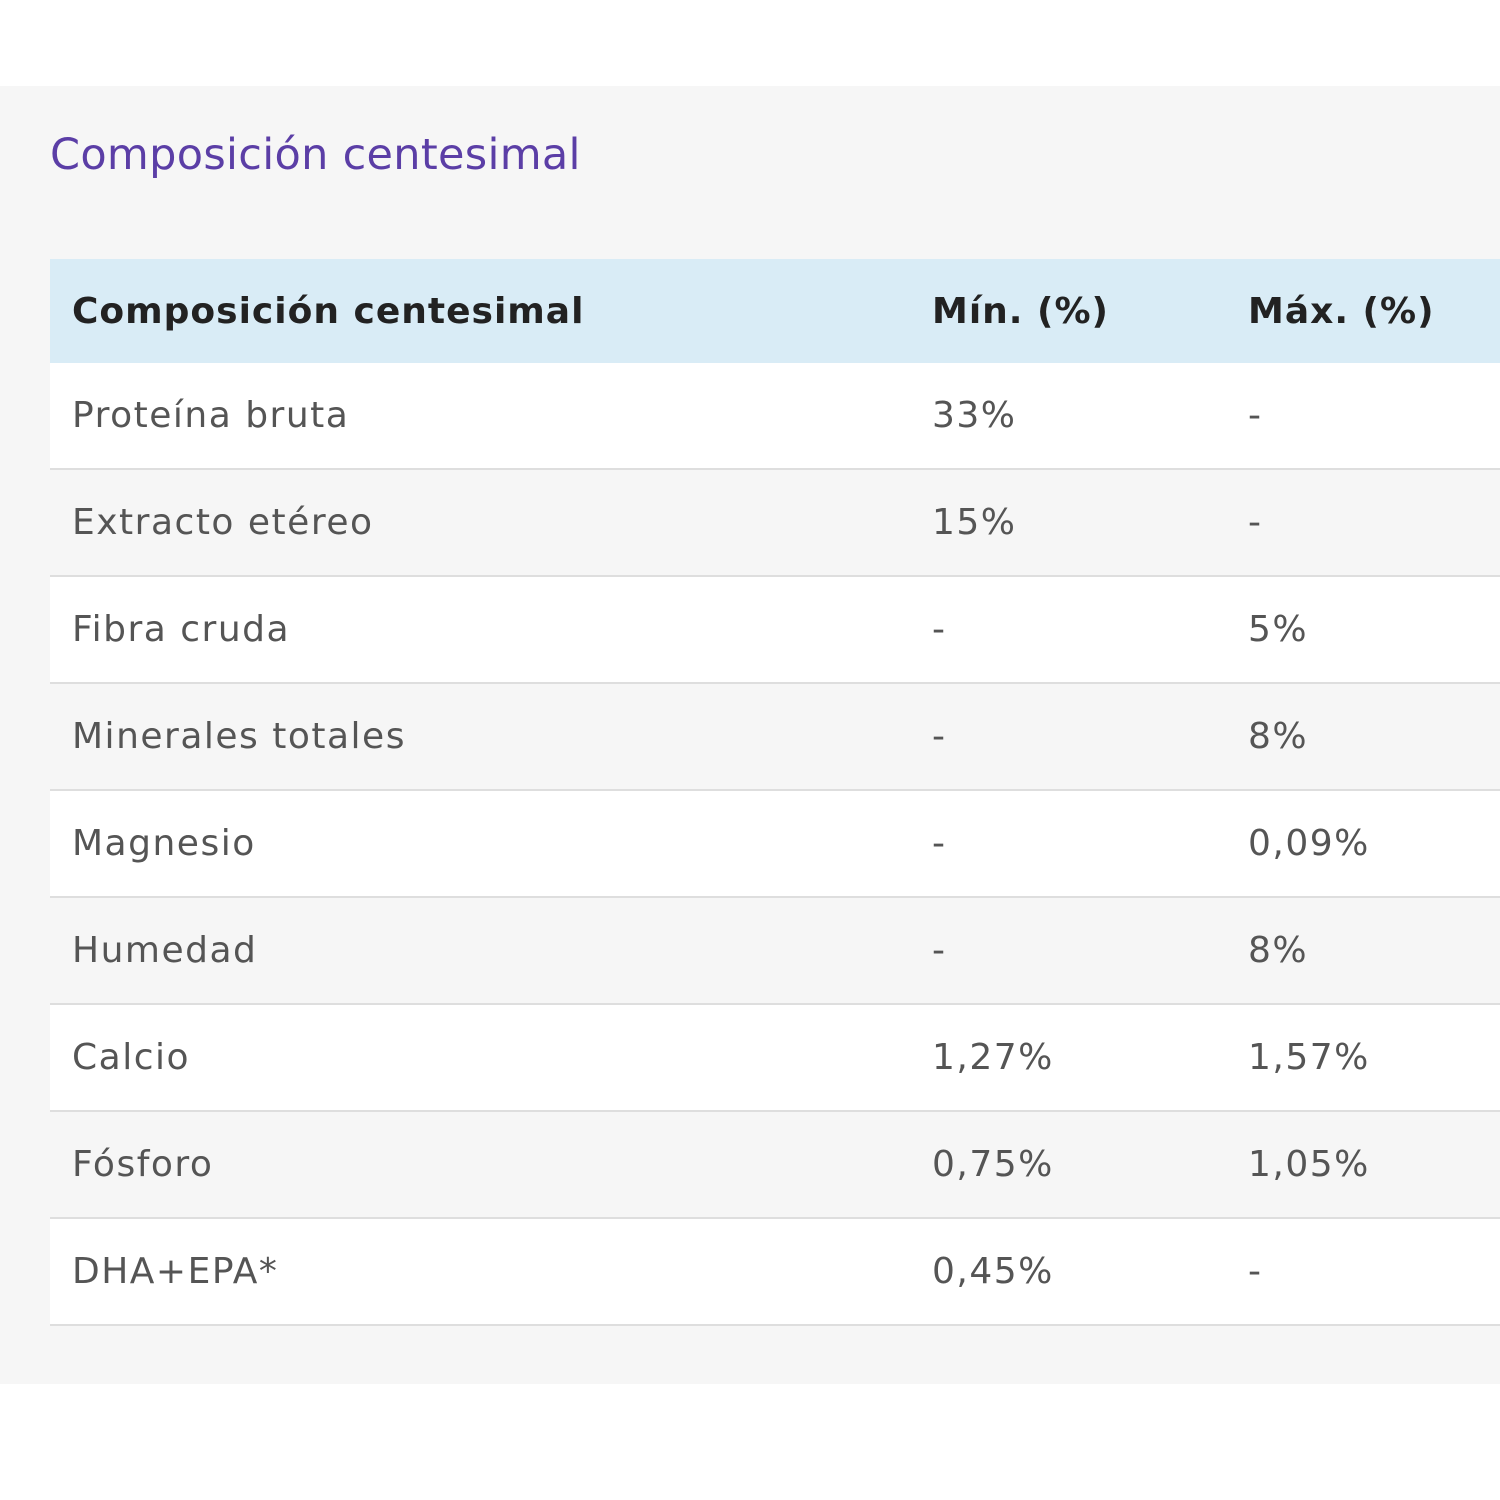 This screenshot has height=1500, width=1500. Describe the element at coordinates (1068, 1058) in the screenshot. I see `min-cell: 1,27%` at that location.